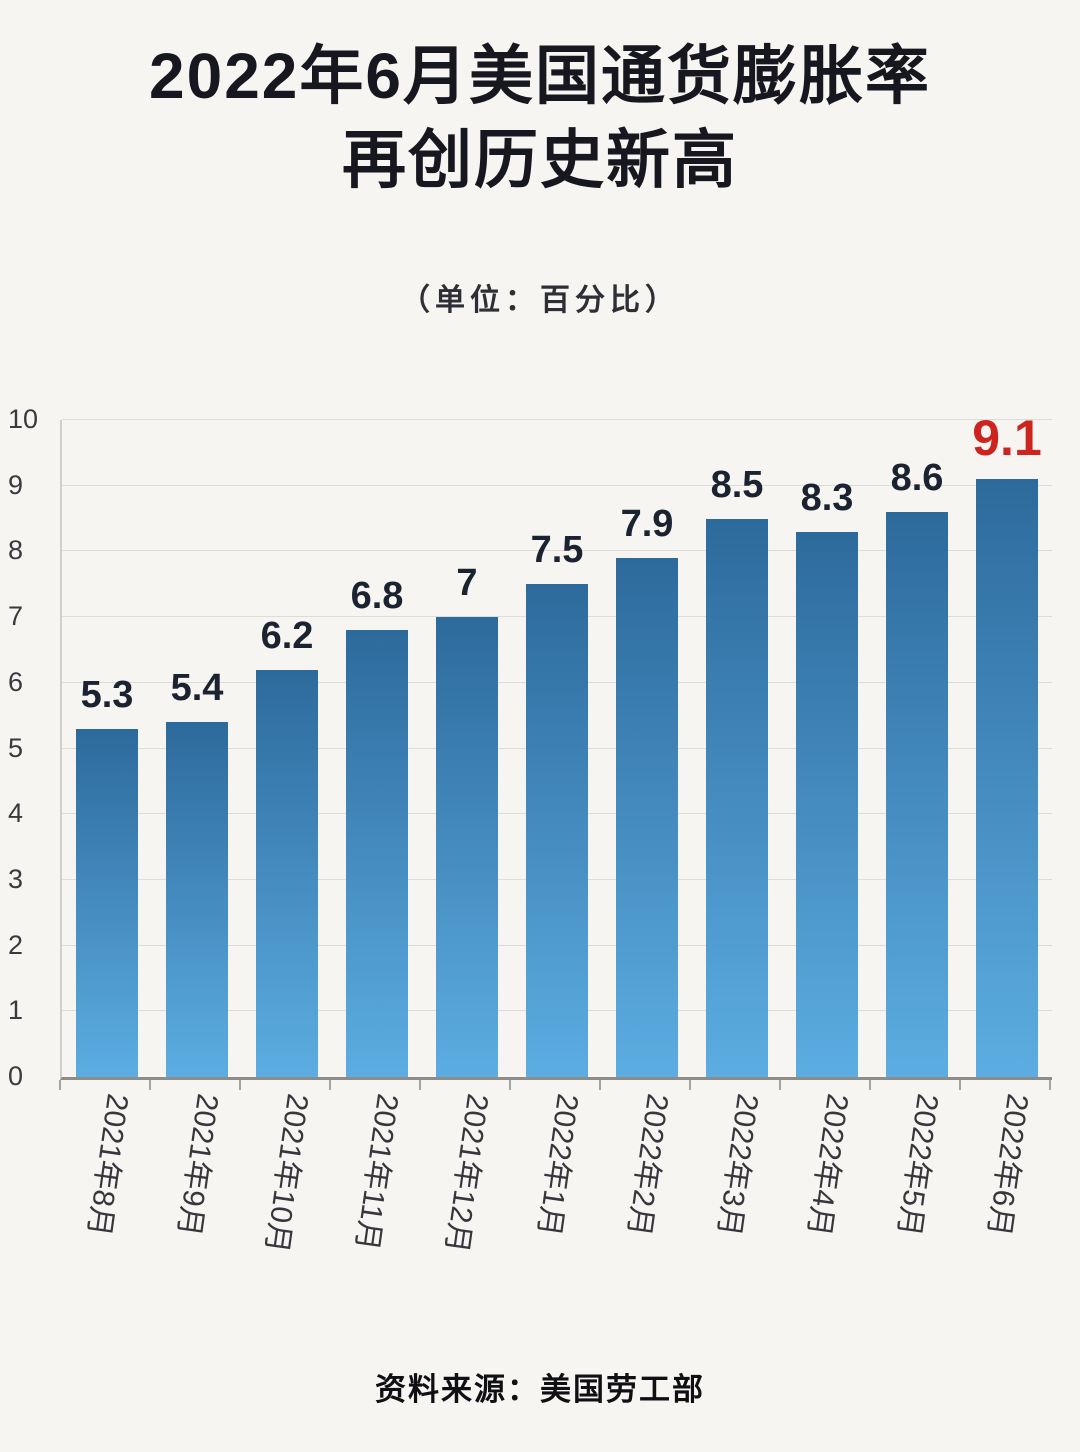 This screenshot has width=1080, height=1452. I want to click on x-axis-label-cell: 2021年10月, so click(285, 1225).